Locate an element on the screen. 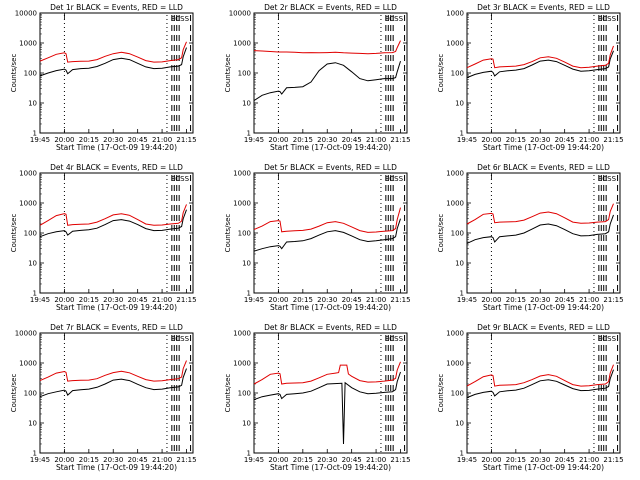 Image resolution: width=640 pixels, height=480 pixels. panel-title: Det 1r BLACK = Events, RED = LLD is located at coordinates (116, 7).